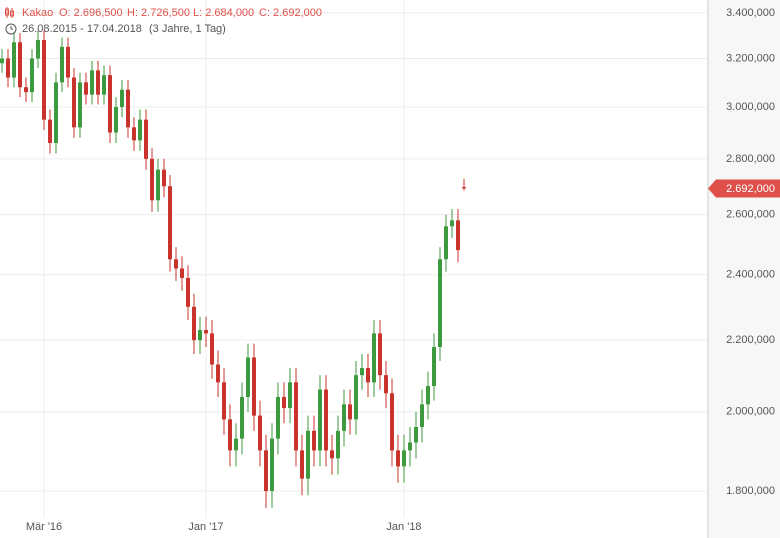 The image size is (780, 538). I want to click on last-price-label: 2.692,000, so click(750, 189).